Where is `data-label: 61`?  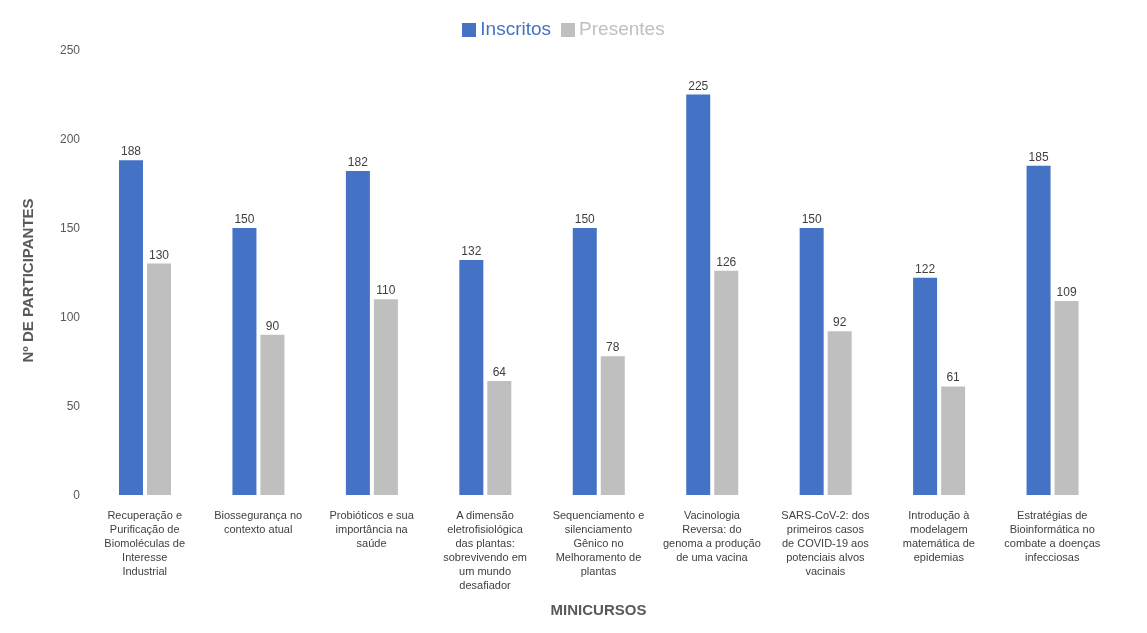 data-label: 61 is located at coordinates (953, 377).